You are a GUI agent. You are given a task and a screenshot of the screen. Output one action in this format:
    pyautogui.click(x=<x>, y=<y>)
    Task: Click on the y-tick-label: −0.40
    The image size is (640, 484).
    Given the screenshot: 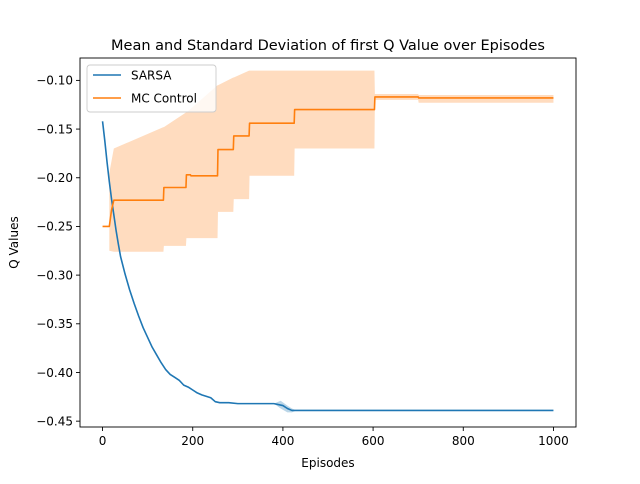 What is the action you would take?
    pyautogui.click(x=54, y=373)
    